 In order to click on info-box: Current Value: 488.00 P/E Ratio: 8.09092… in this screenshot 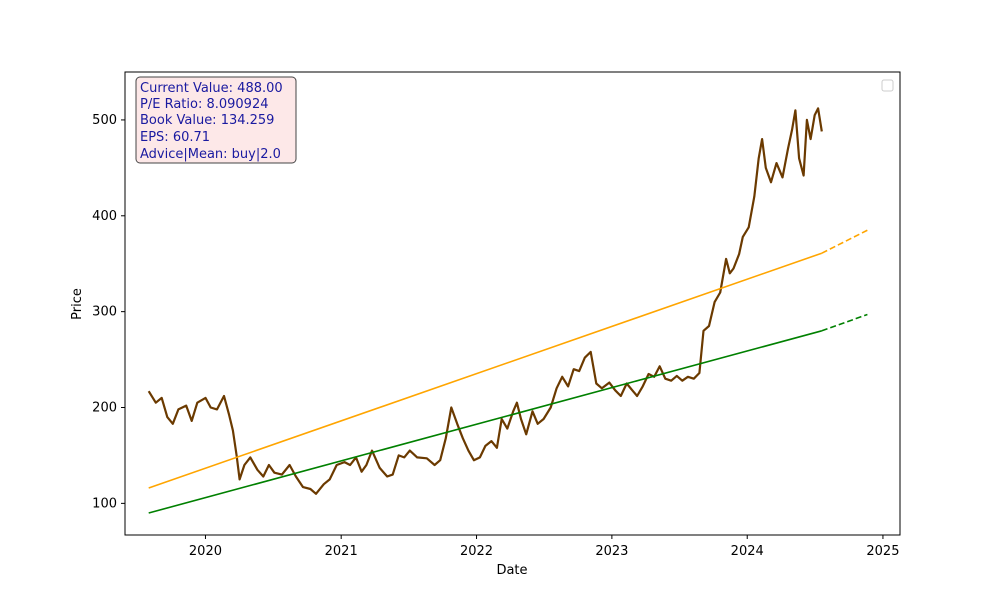, I will do `click(216, 120)`.